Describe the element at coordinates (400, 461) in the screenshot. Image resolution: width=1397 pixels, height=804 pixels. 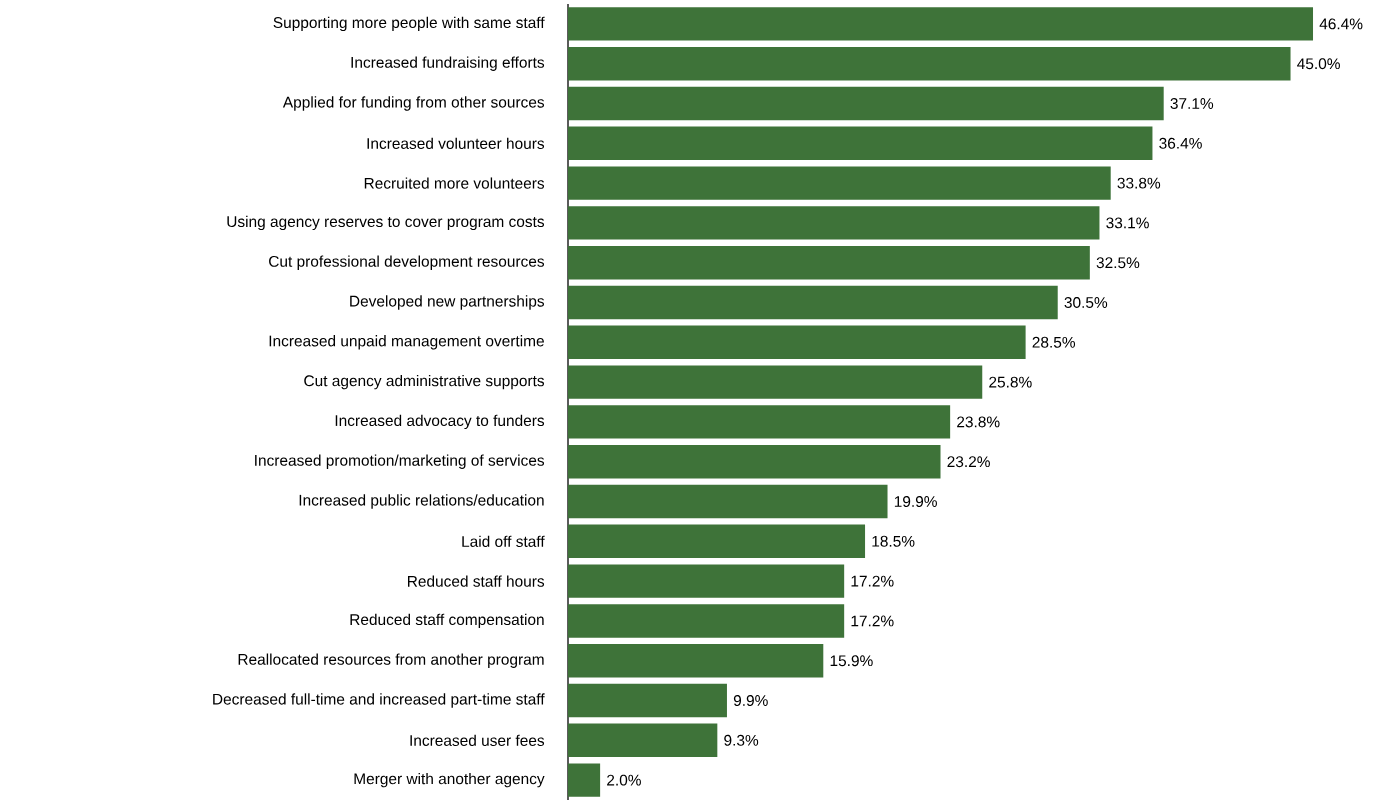
I see `y-tick-label: Increased promotion/marketing of services` at that location.